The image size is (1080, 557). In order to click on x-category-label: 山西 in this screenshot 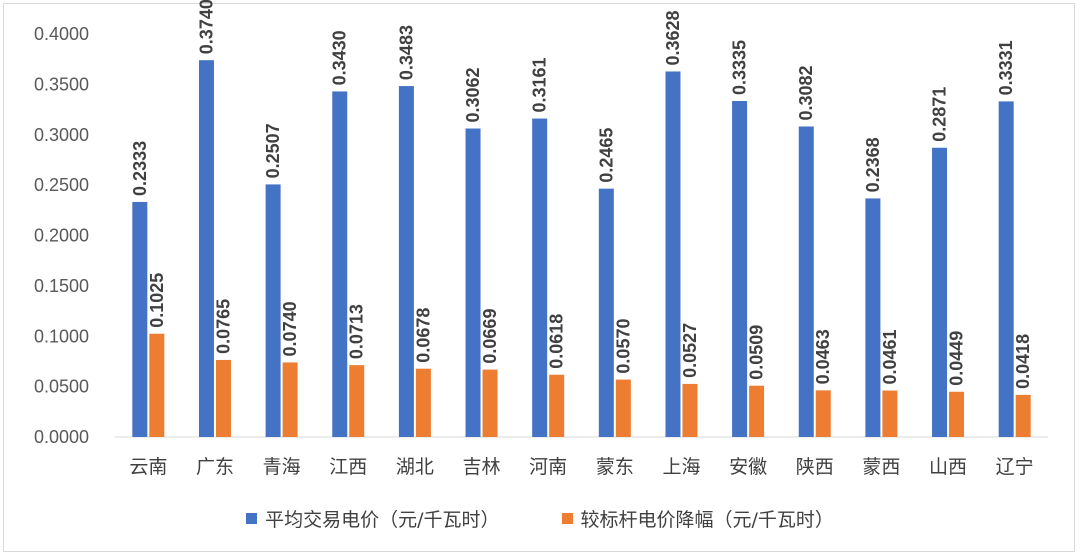, I will do `click(948, 467)`.